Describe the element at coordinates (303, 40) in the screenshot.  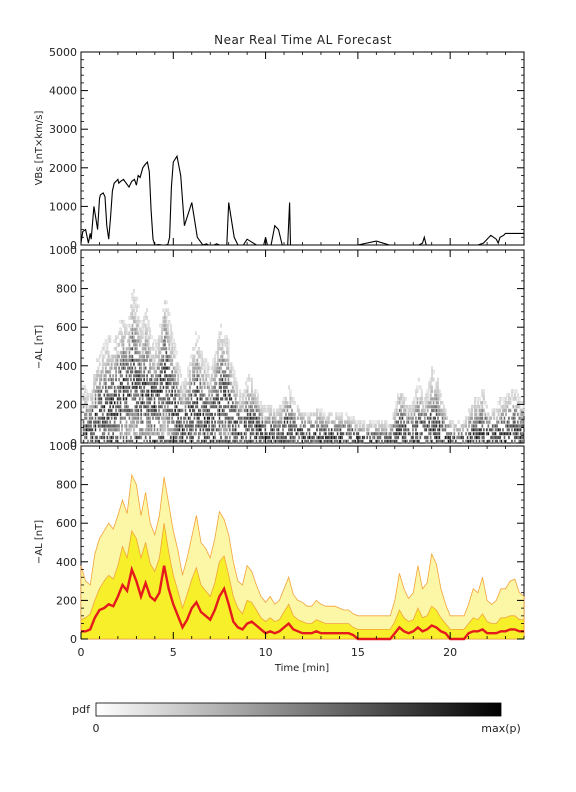
I see `chart-title: Near Real Time AL Forecast` at that location.